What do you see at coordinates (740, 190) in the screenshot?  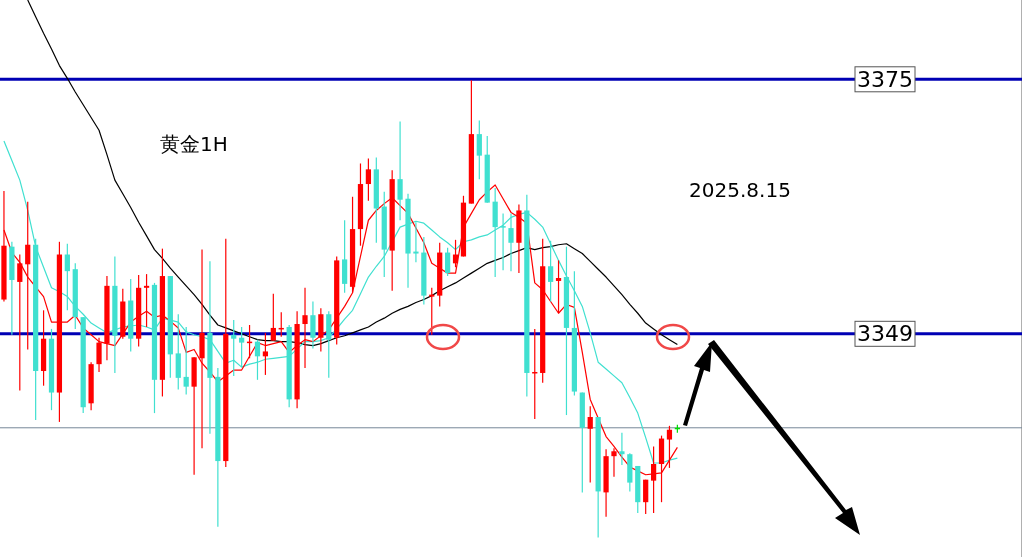 I see `annotation: 2025.8.15` at bounding box center [740, 190].